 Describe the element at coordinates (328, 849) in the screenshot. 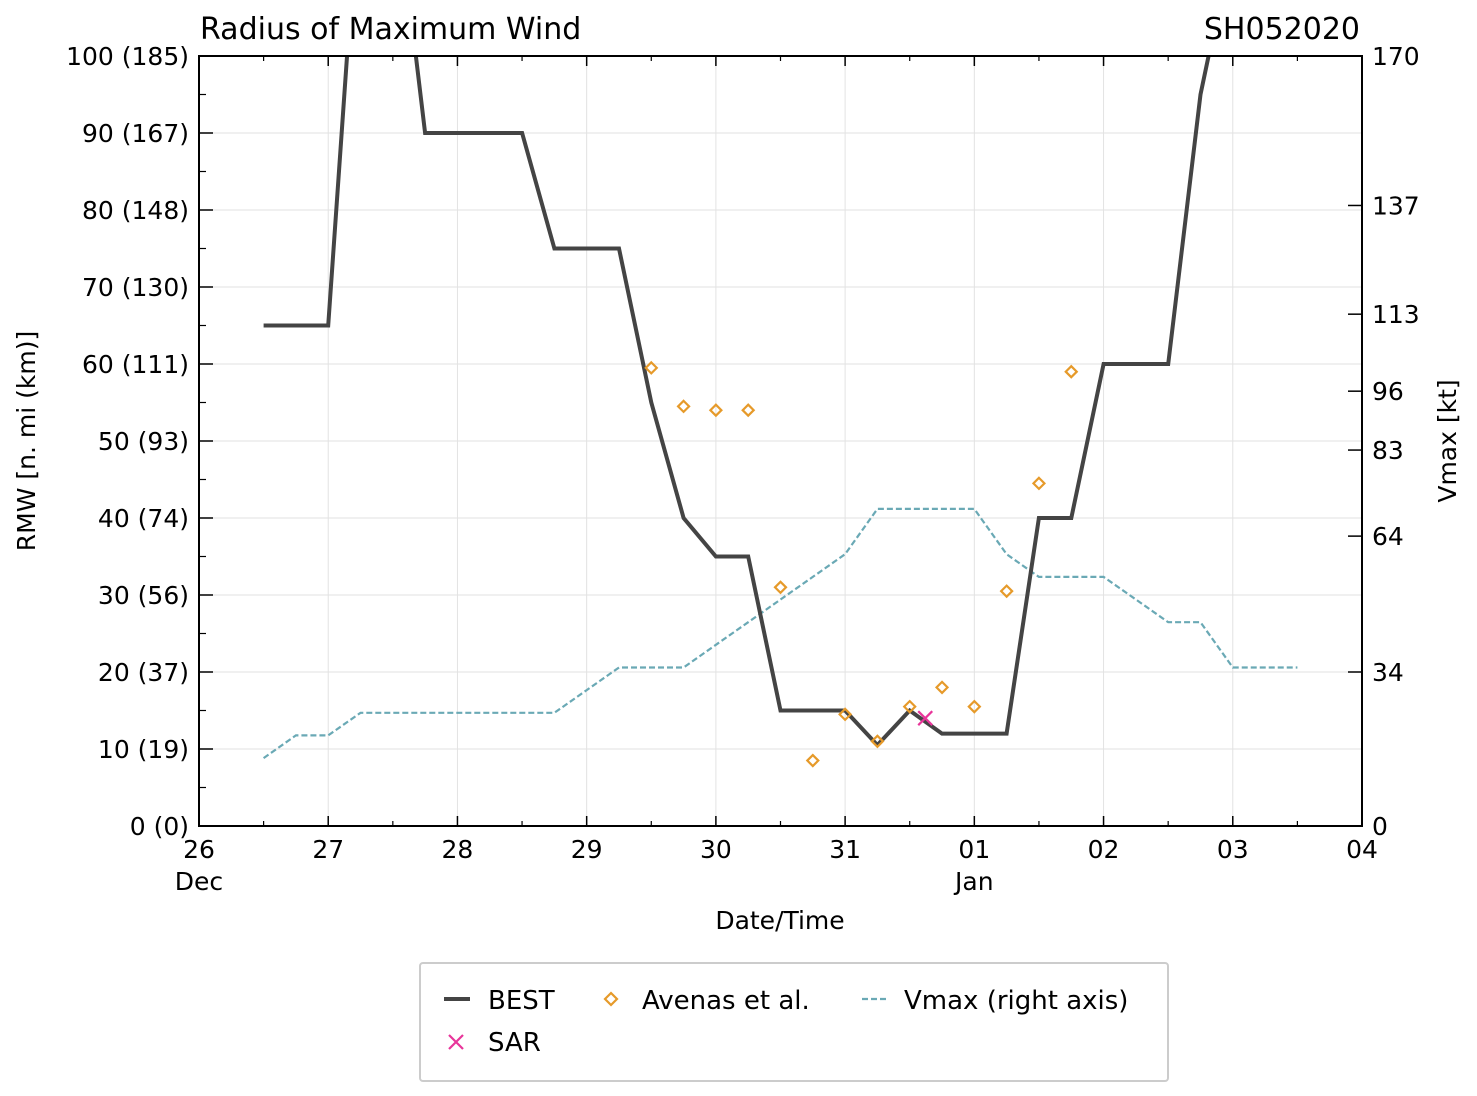

I see `x-tick-label: 27` at that location.